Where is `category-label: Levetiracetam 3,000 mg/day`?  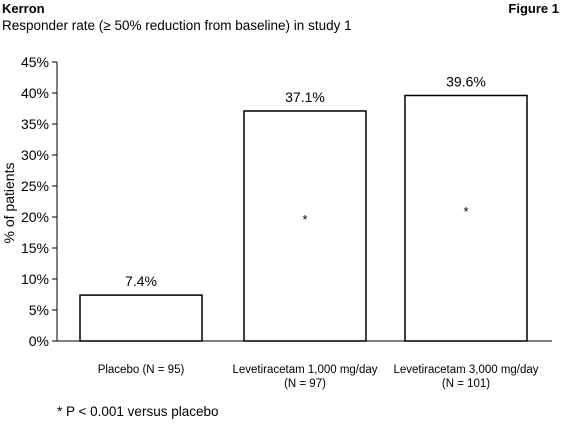 category-label: Levetiracetam 3,000 mg/day is located at coordinates (465, 370).